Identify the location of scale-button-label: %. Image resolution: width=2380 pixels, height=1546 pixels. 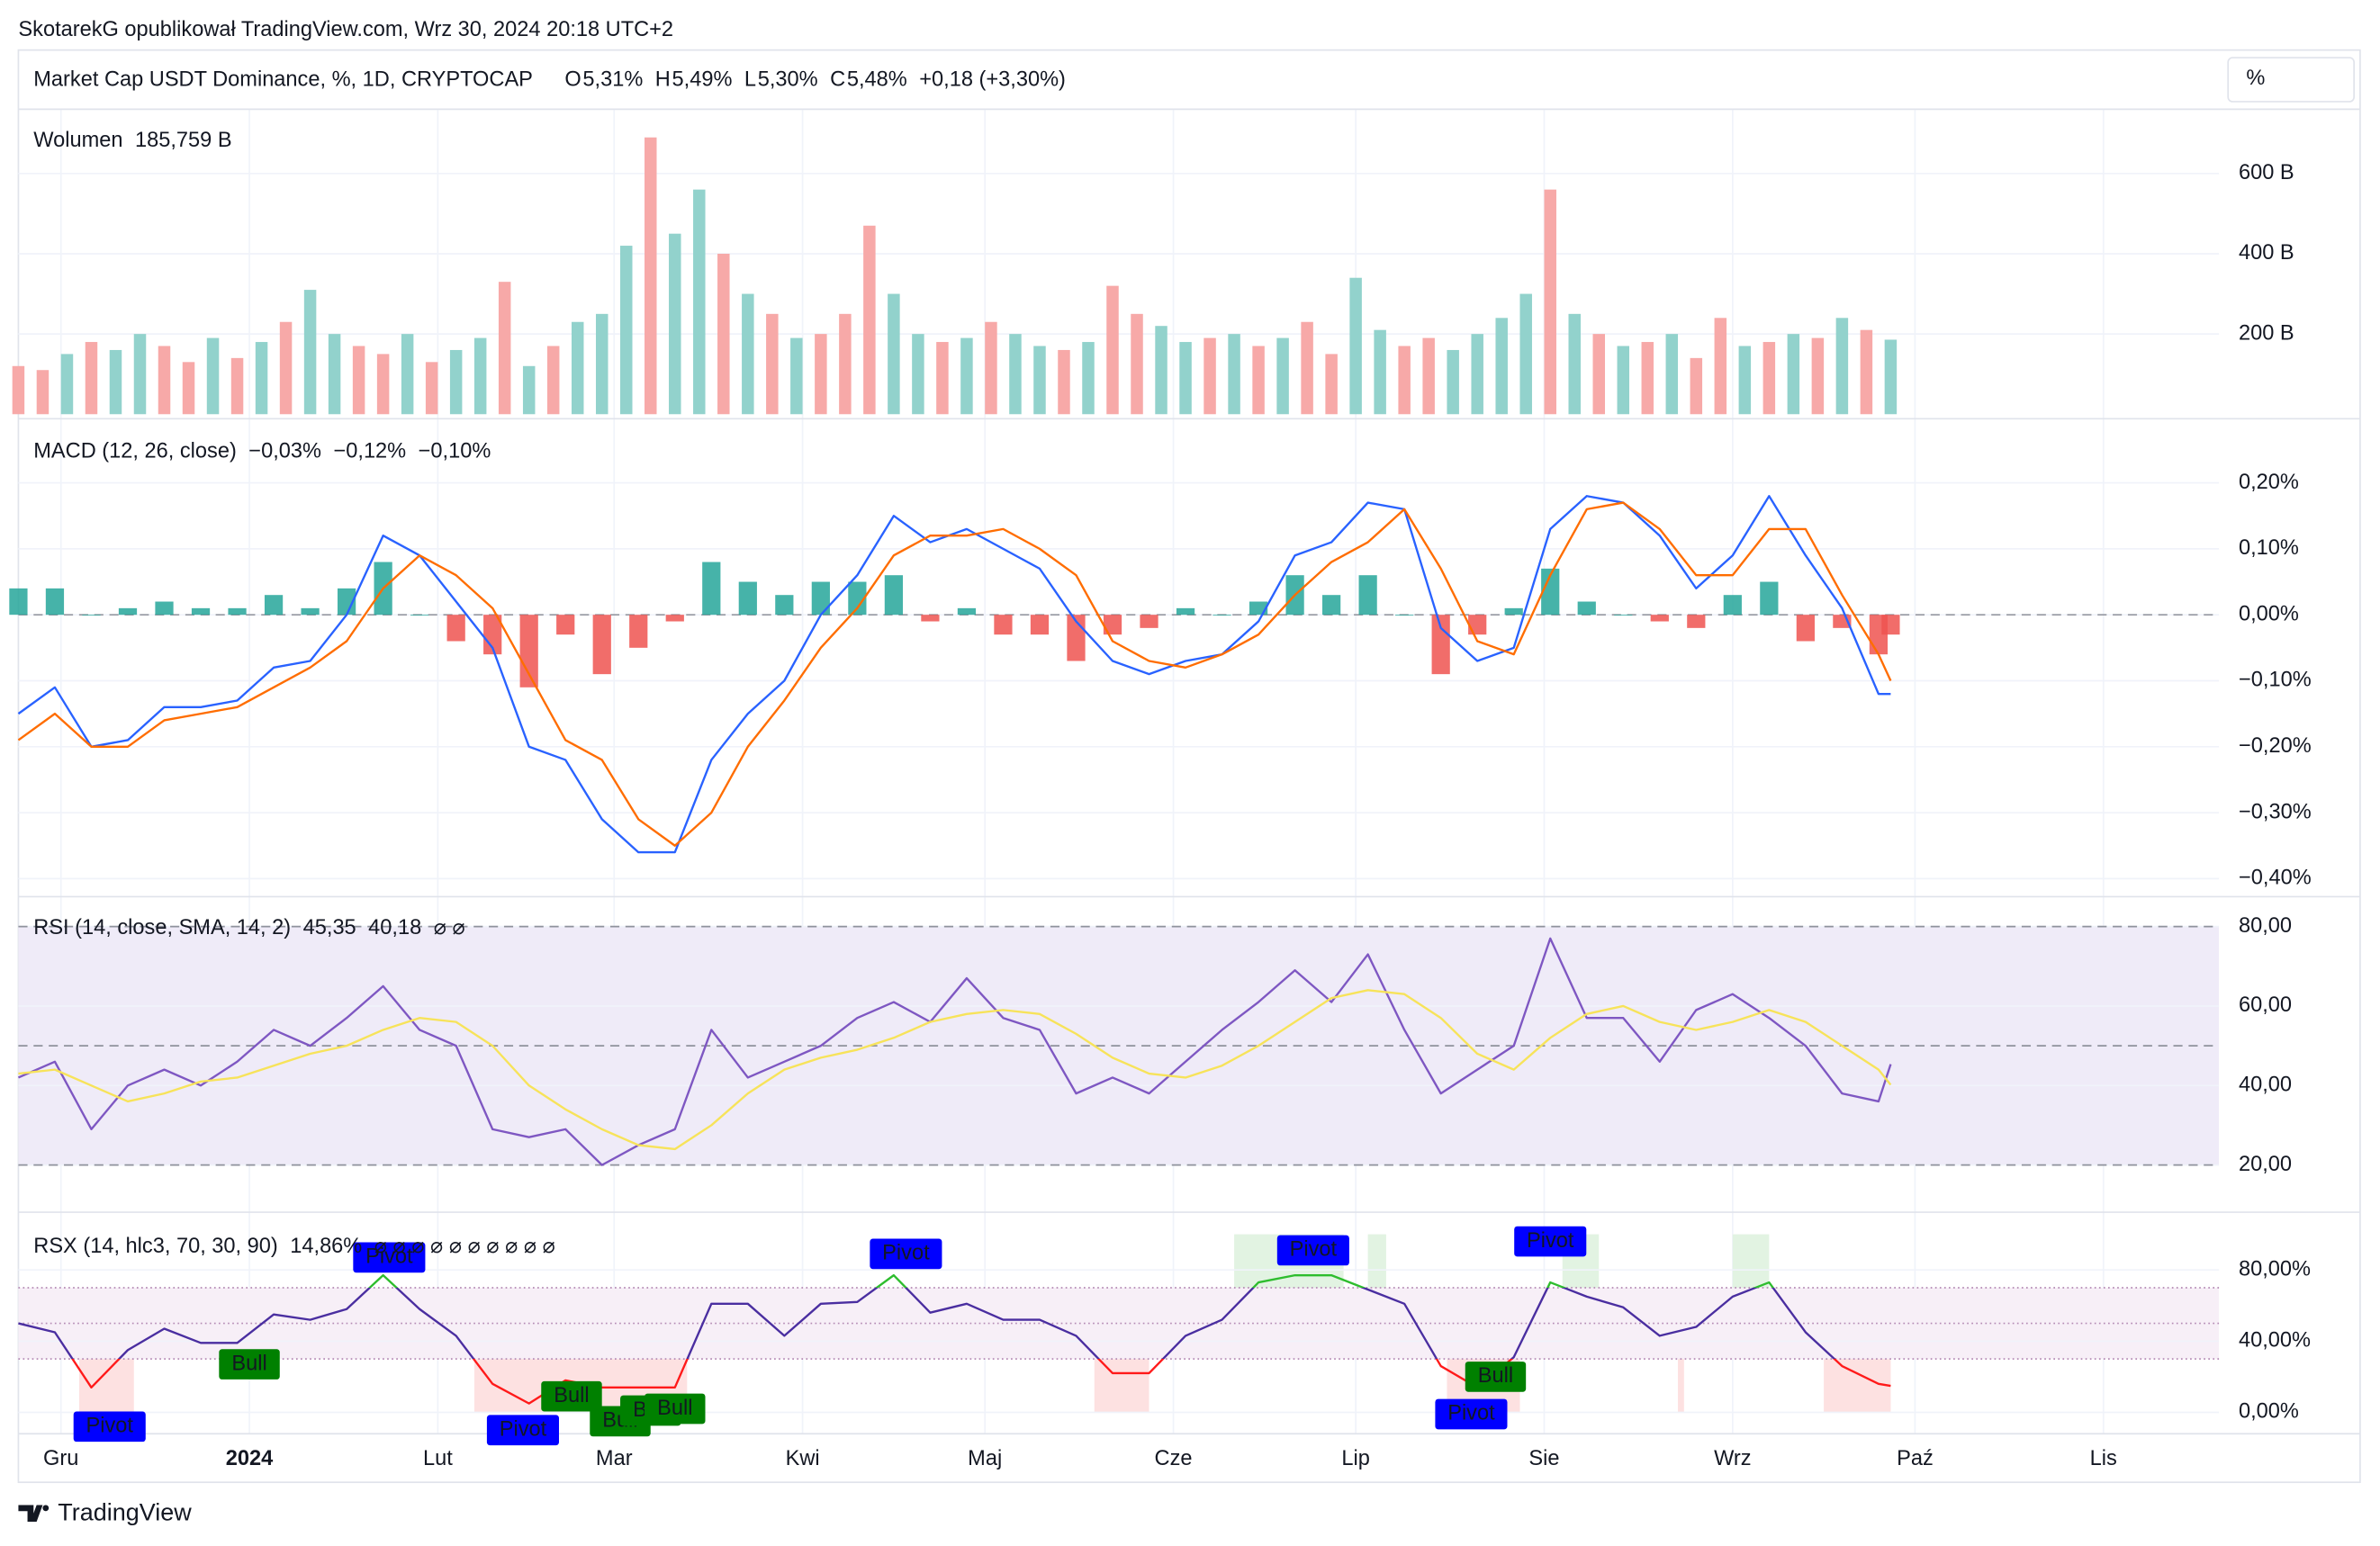
(2255, 78).